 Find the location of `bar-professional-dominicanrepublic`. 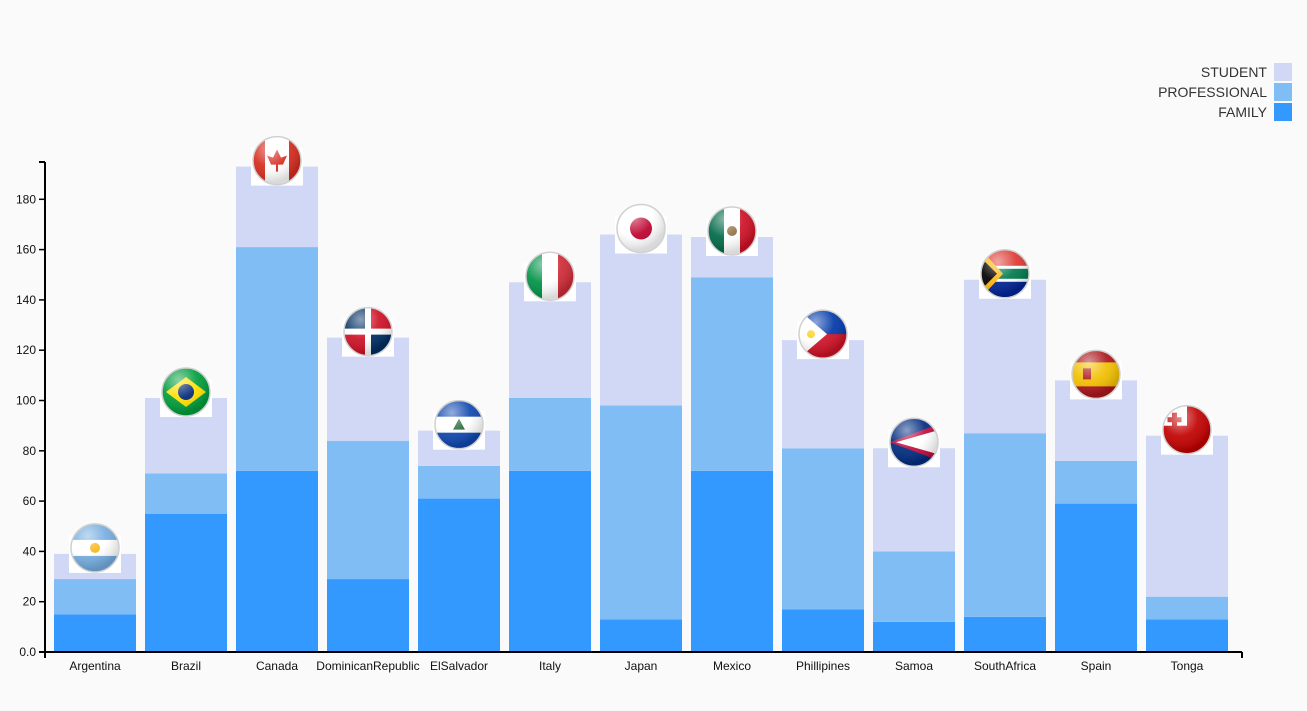

bar-professional-dominicanrepublic is located at coordinates (368, 510).